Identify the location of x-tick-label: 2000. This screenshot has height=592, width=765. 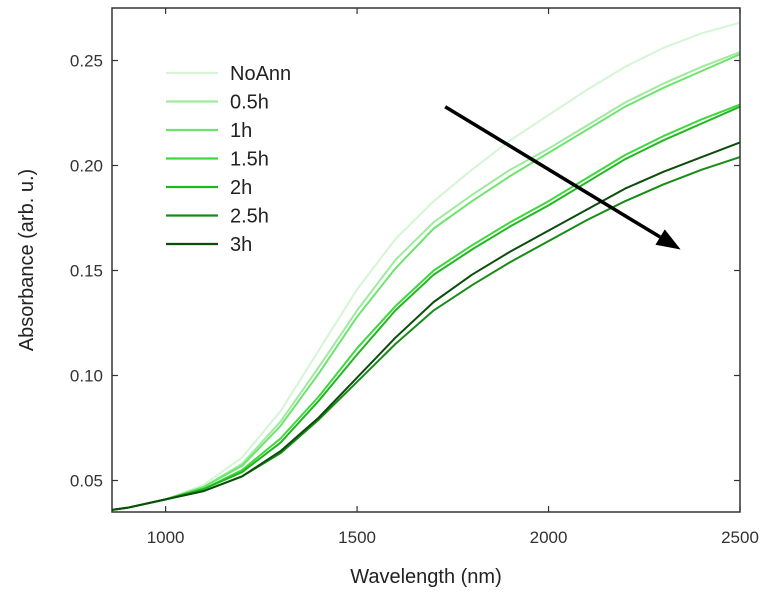
(549, 537).